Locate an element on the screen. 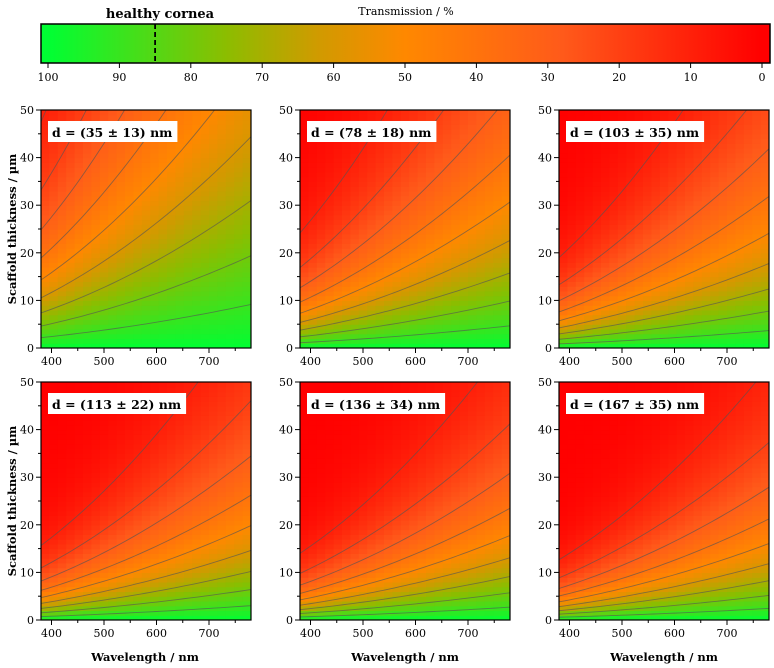 The width and height of the screenshot is (774, 668). contour-line is located at coordinates (128, 195).